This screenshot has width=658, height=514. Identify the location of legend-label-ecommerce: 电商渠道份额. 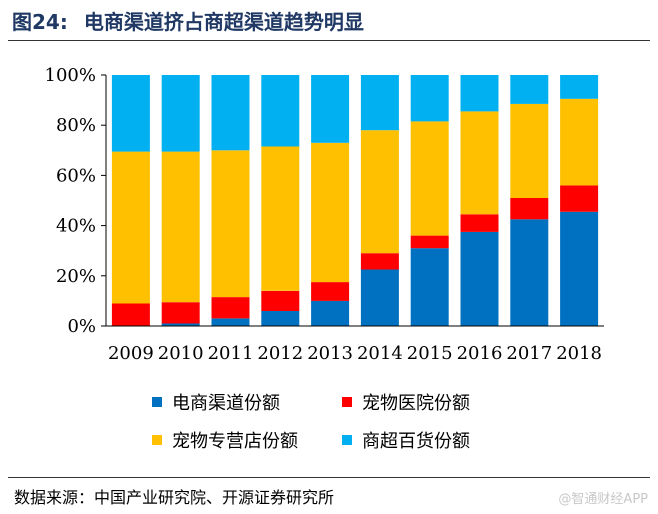
(226, 403).